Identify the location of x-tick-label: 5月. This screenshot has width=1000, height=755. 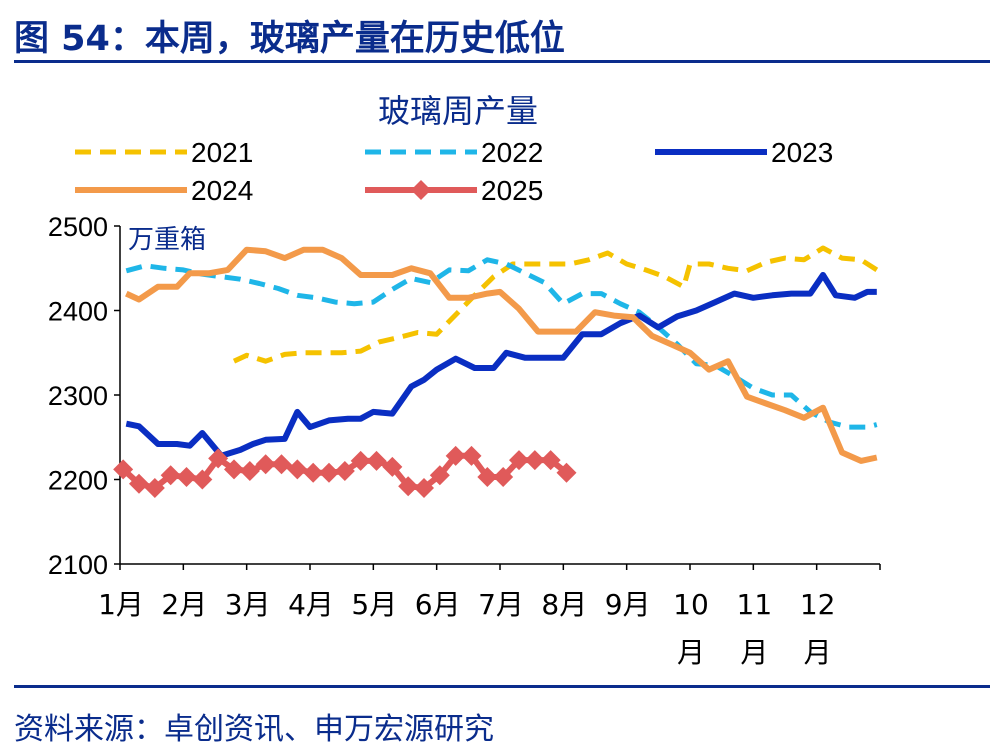
(374, 604).